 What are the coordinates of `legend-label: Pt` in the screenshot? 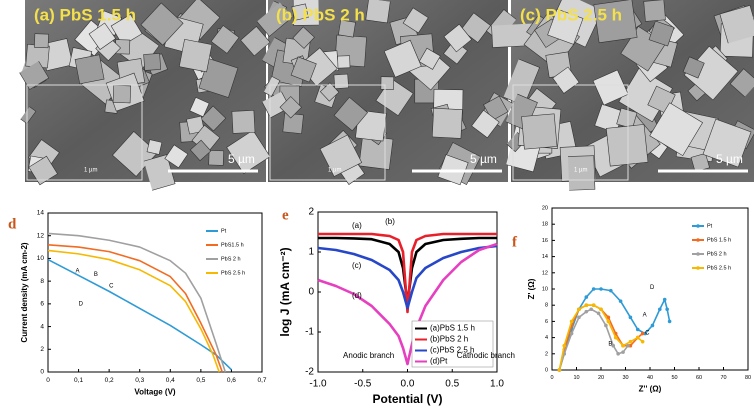 It's located at (710, 226).